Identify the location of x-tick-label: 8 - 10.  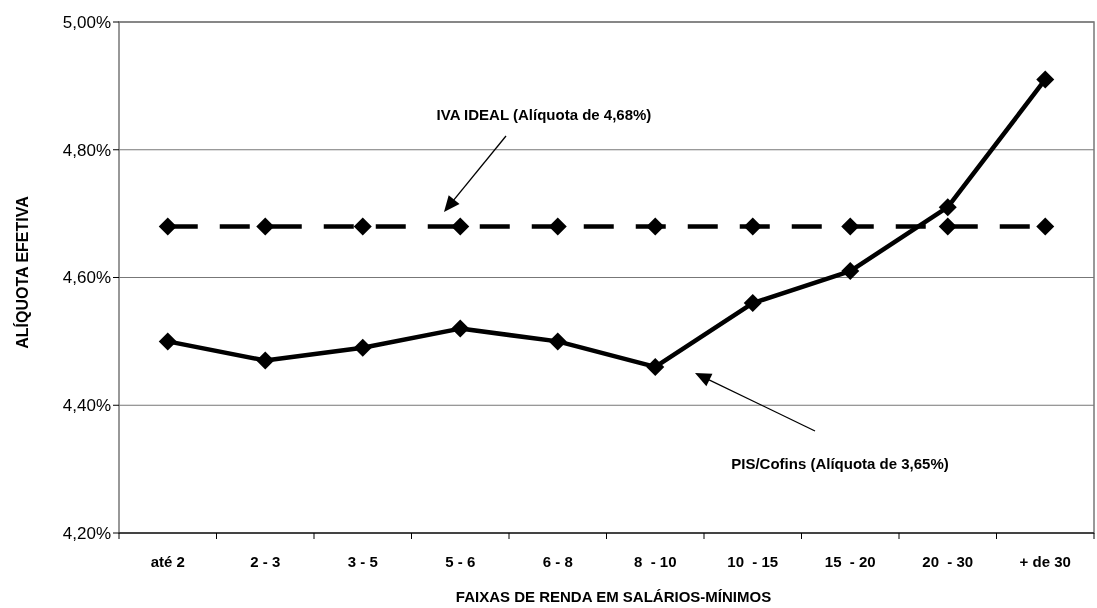
(655, 561).